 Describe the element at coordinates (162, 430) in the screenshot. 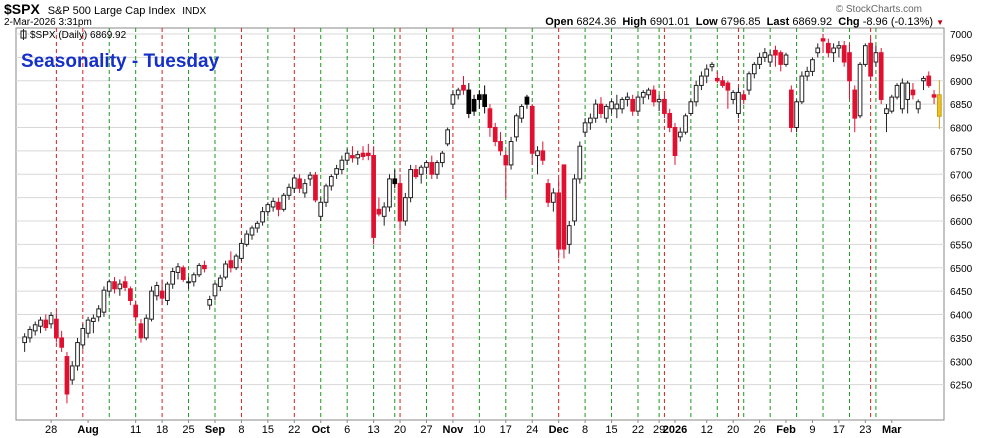

I see `x-tick-label: 18` at that location.